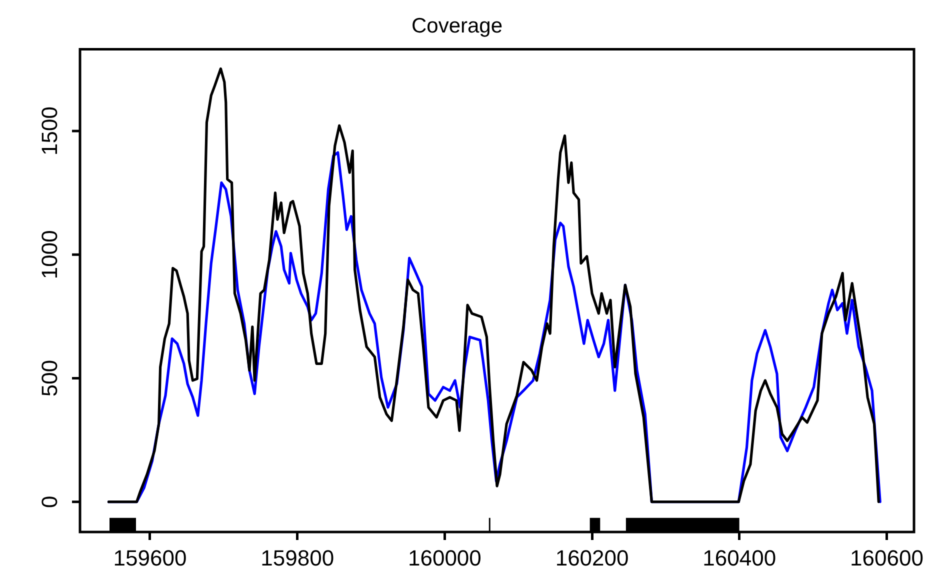  I want to click on x-tick-label: 159600, so click(150, 557).